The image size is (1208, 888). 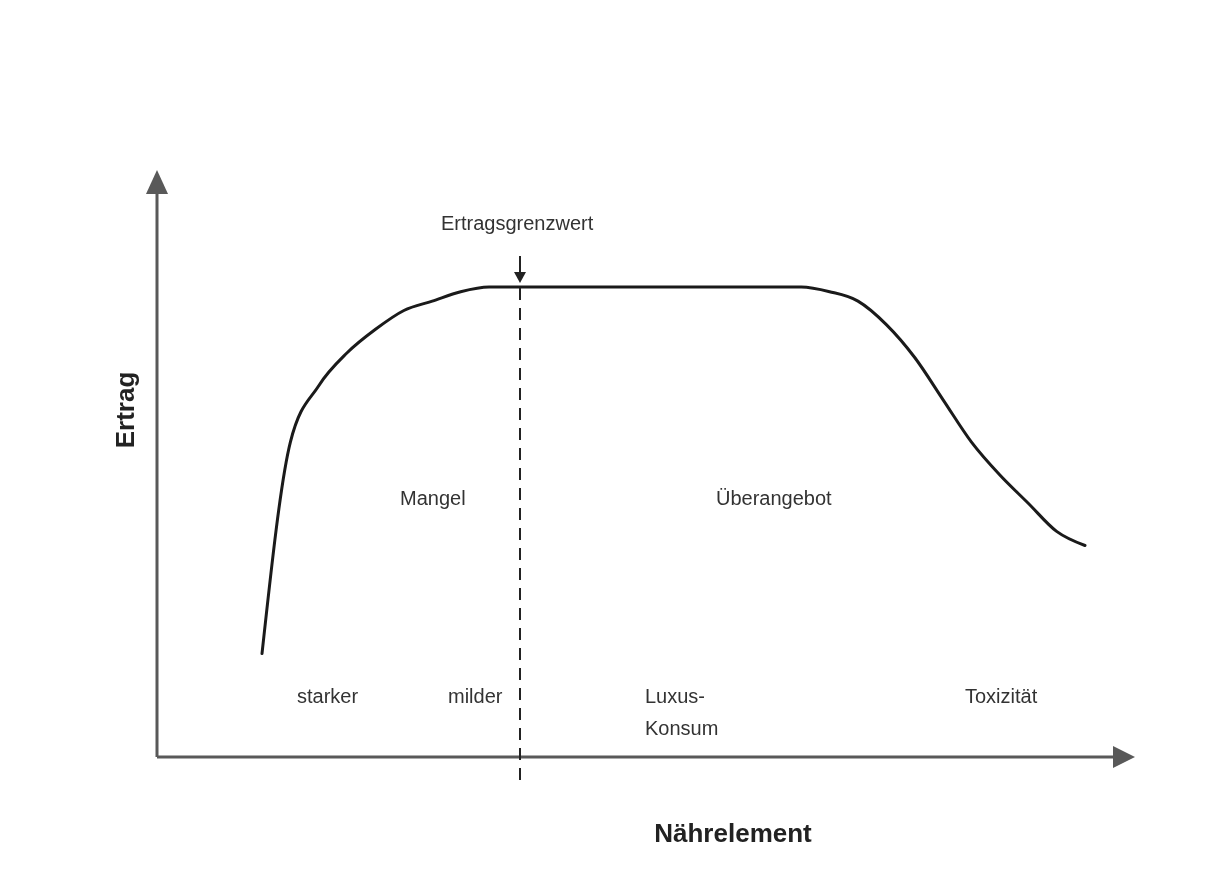 I want to click on y-axis-title: Ertrag, so click(x=125, y=410).